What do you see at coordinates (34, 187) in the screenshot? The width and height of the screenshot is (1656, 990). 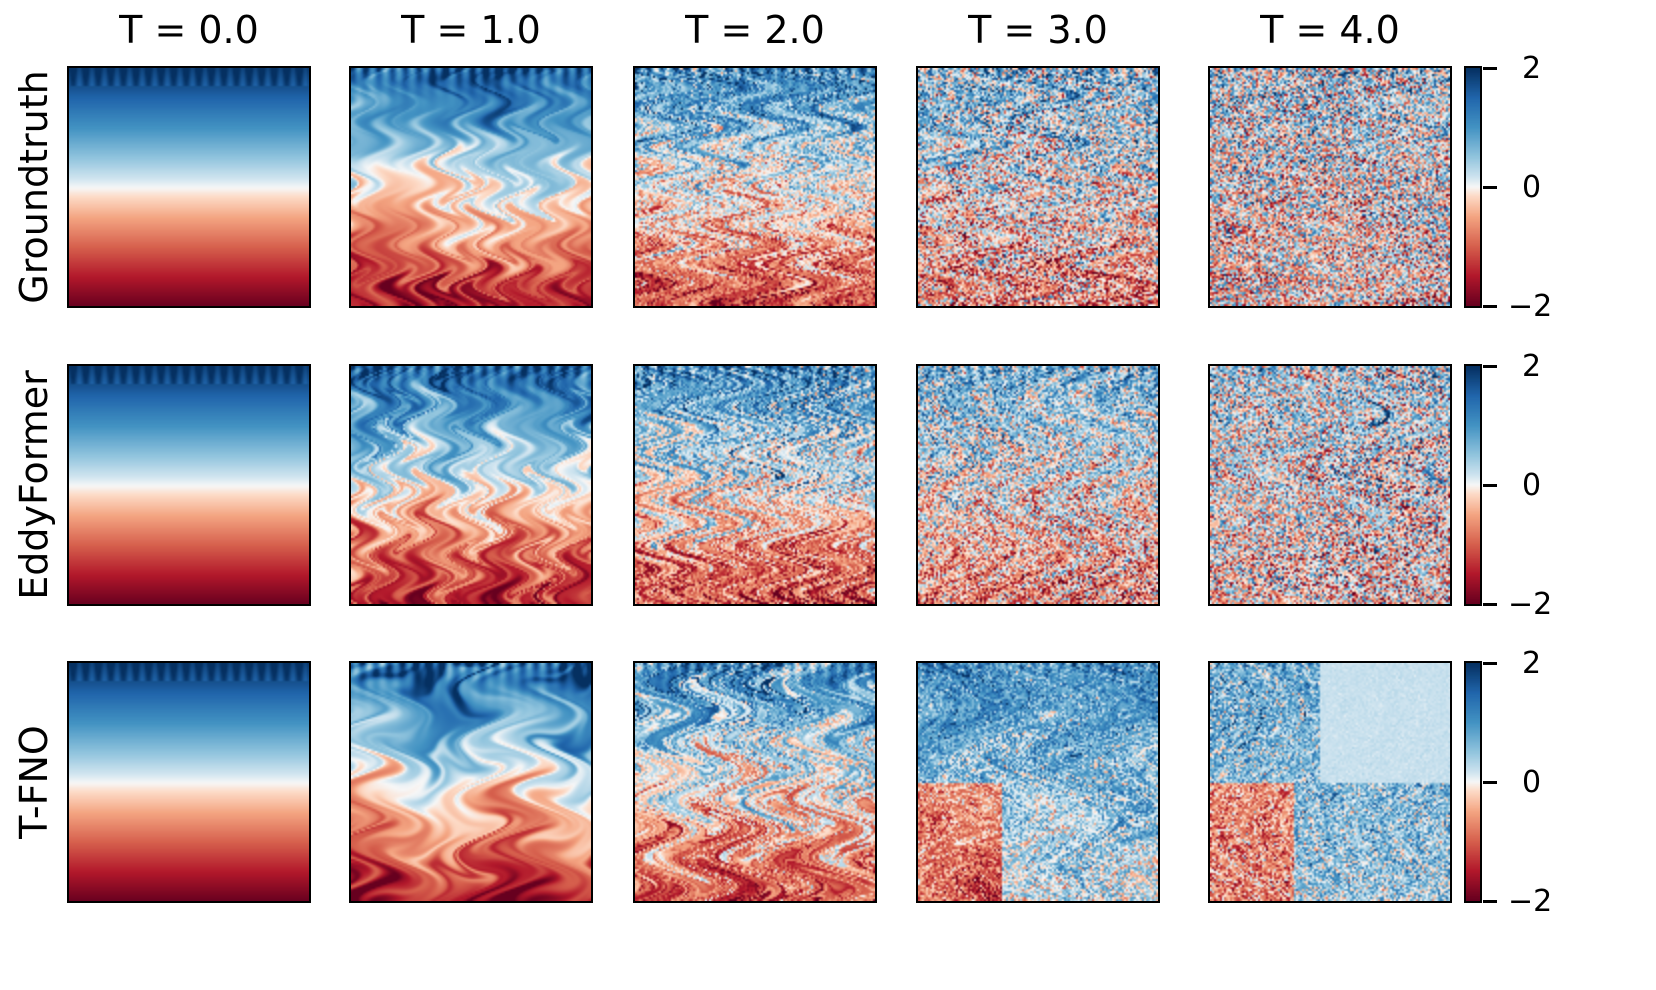 I see `row-label: Groundtruth` at bounding box center [34, 187].